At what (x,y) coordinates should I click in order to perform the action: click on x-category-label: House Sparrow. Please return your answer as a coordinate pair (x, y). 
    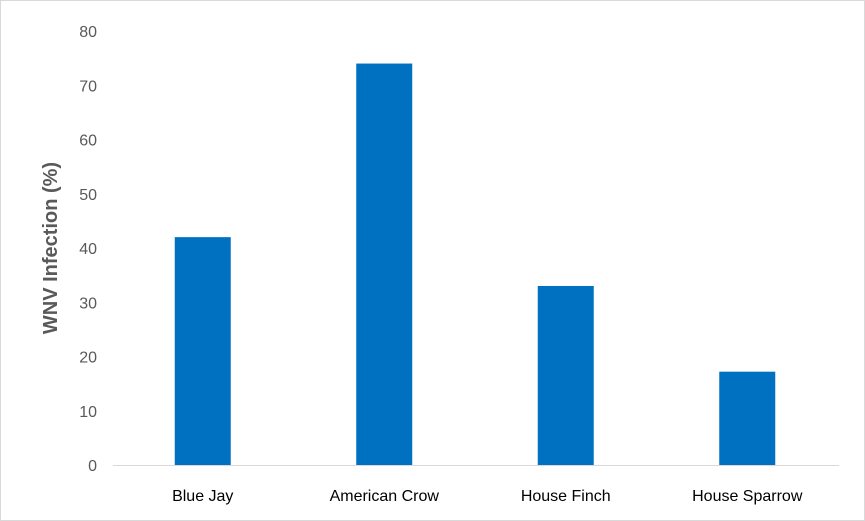
    Looking at the image, I should click on (747, 496).